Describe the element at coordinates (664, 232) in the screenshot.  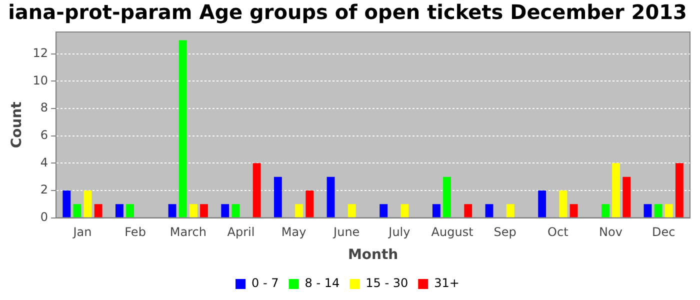
I see `x-tick-label: Dec` at that location.